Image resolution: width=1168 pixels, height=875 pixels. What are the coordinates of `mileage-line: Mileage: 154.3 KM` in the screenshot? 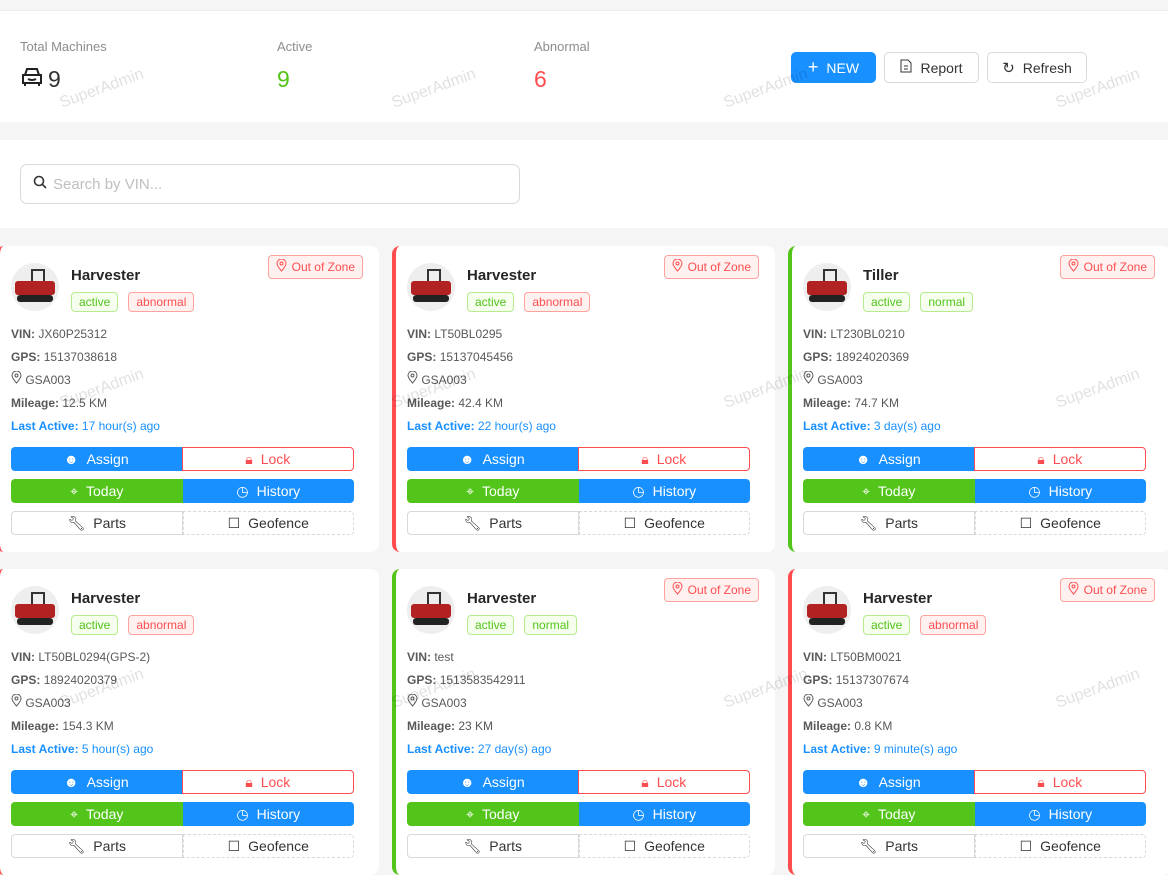 It's located at (82, 726).